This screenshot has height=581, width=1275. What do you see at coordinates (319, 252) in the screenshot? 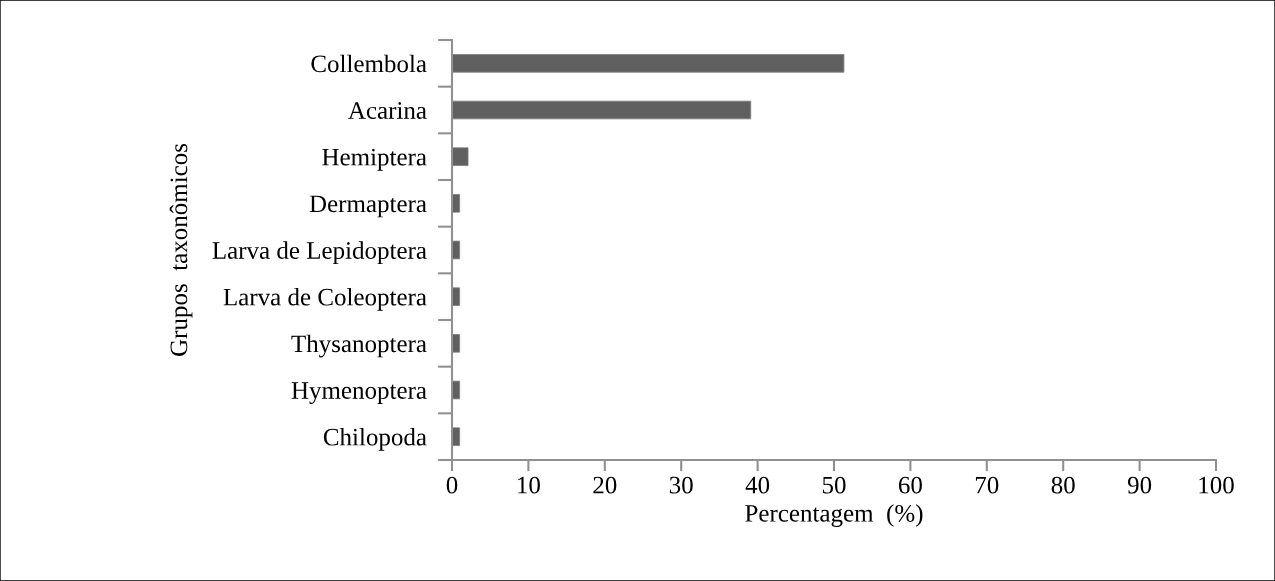
I see `y-tick-label: Larva de Lepidoptera` at bounding box center [319, 252].